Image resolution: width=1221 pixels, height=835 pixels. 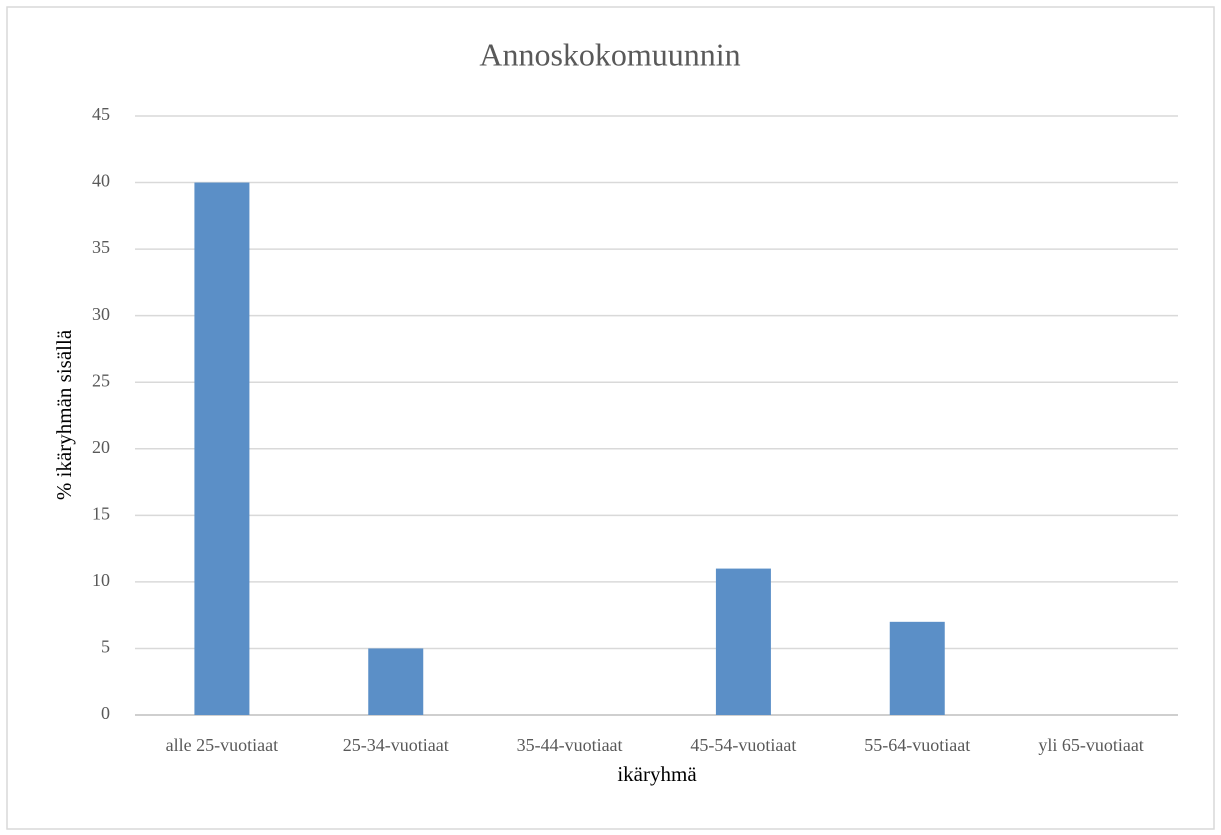 I want to click on y-tick-label: 10, so click(x=101, y=580).